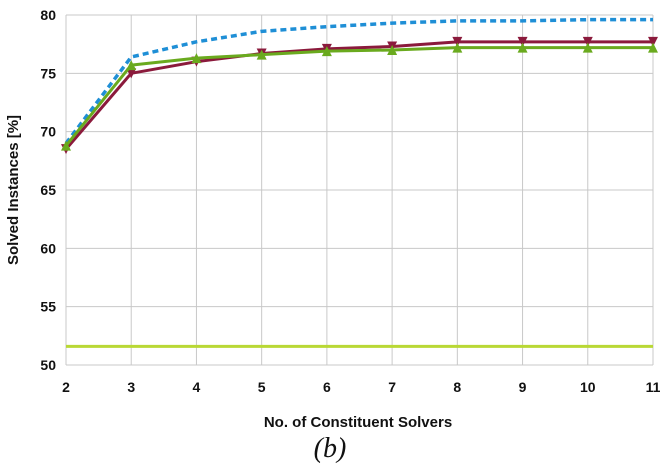 Image resolution: width=660 pixels, height=466 pixels. I want to click on x-tick-label-3: 5, so click(262, 387).